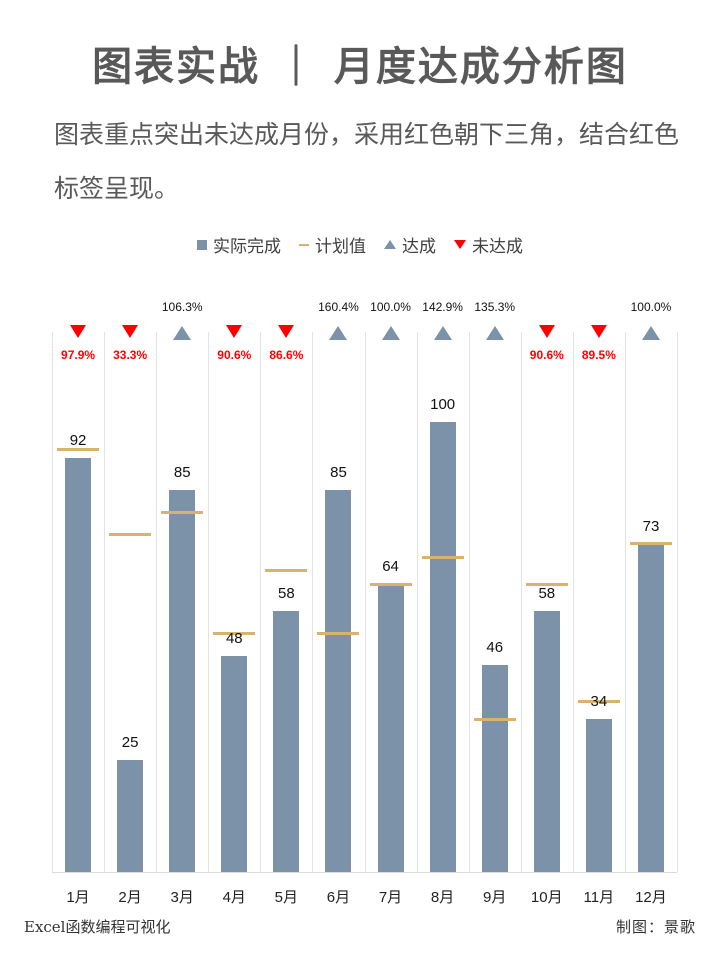  Describe the element at coordinates (97, 927) in the screenshot. I see `footer-source: Excel函数编程可视化` at that location.